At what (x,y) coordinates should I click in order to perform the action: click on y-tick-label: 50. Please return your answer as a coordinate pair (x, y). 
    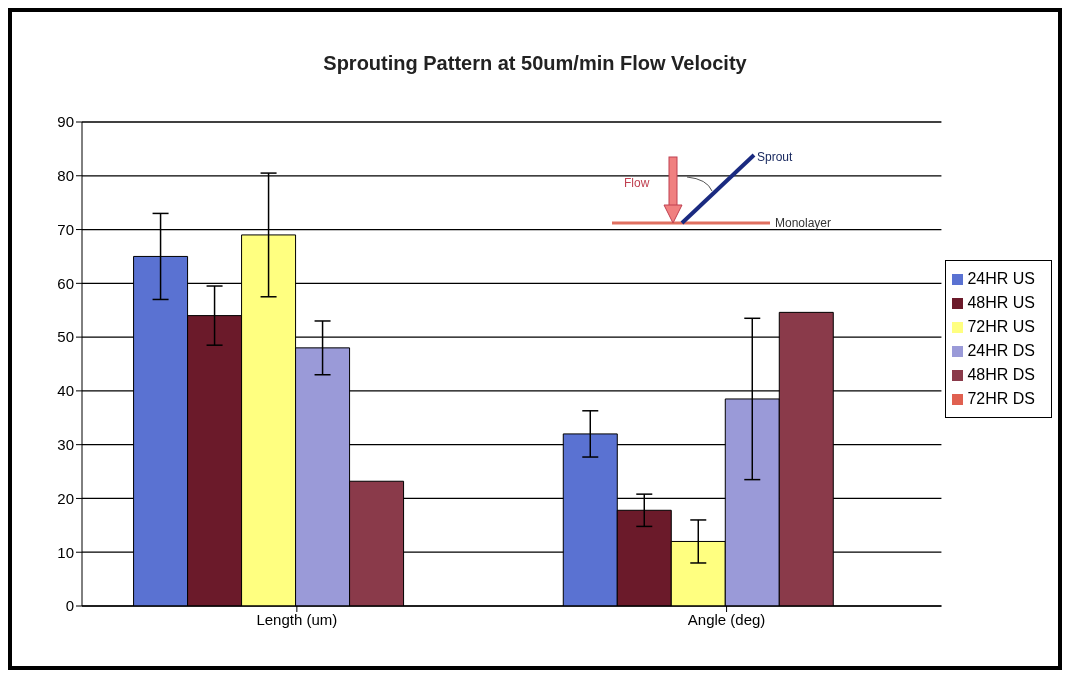
    Looking at the image, I should click on (65, 337).